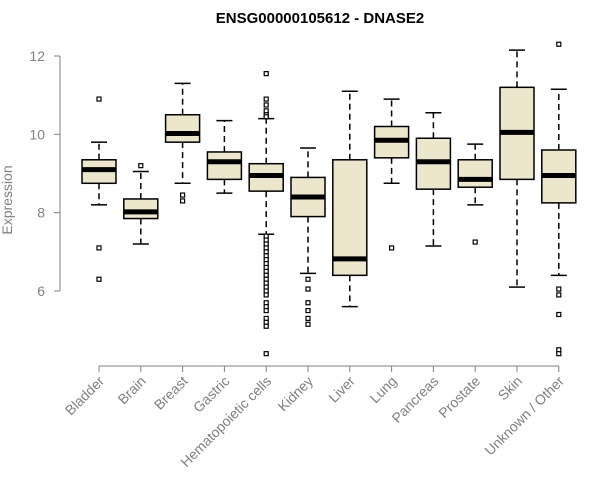 This screenshot has height=500, width=600. Describe the element at coordinates (85, 396) in the screenshot. I see `x-tick-label: Bladder` at that location.